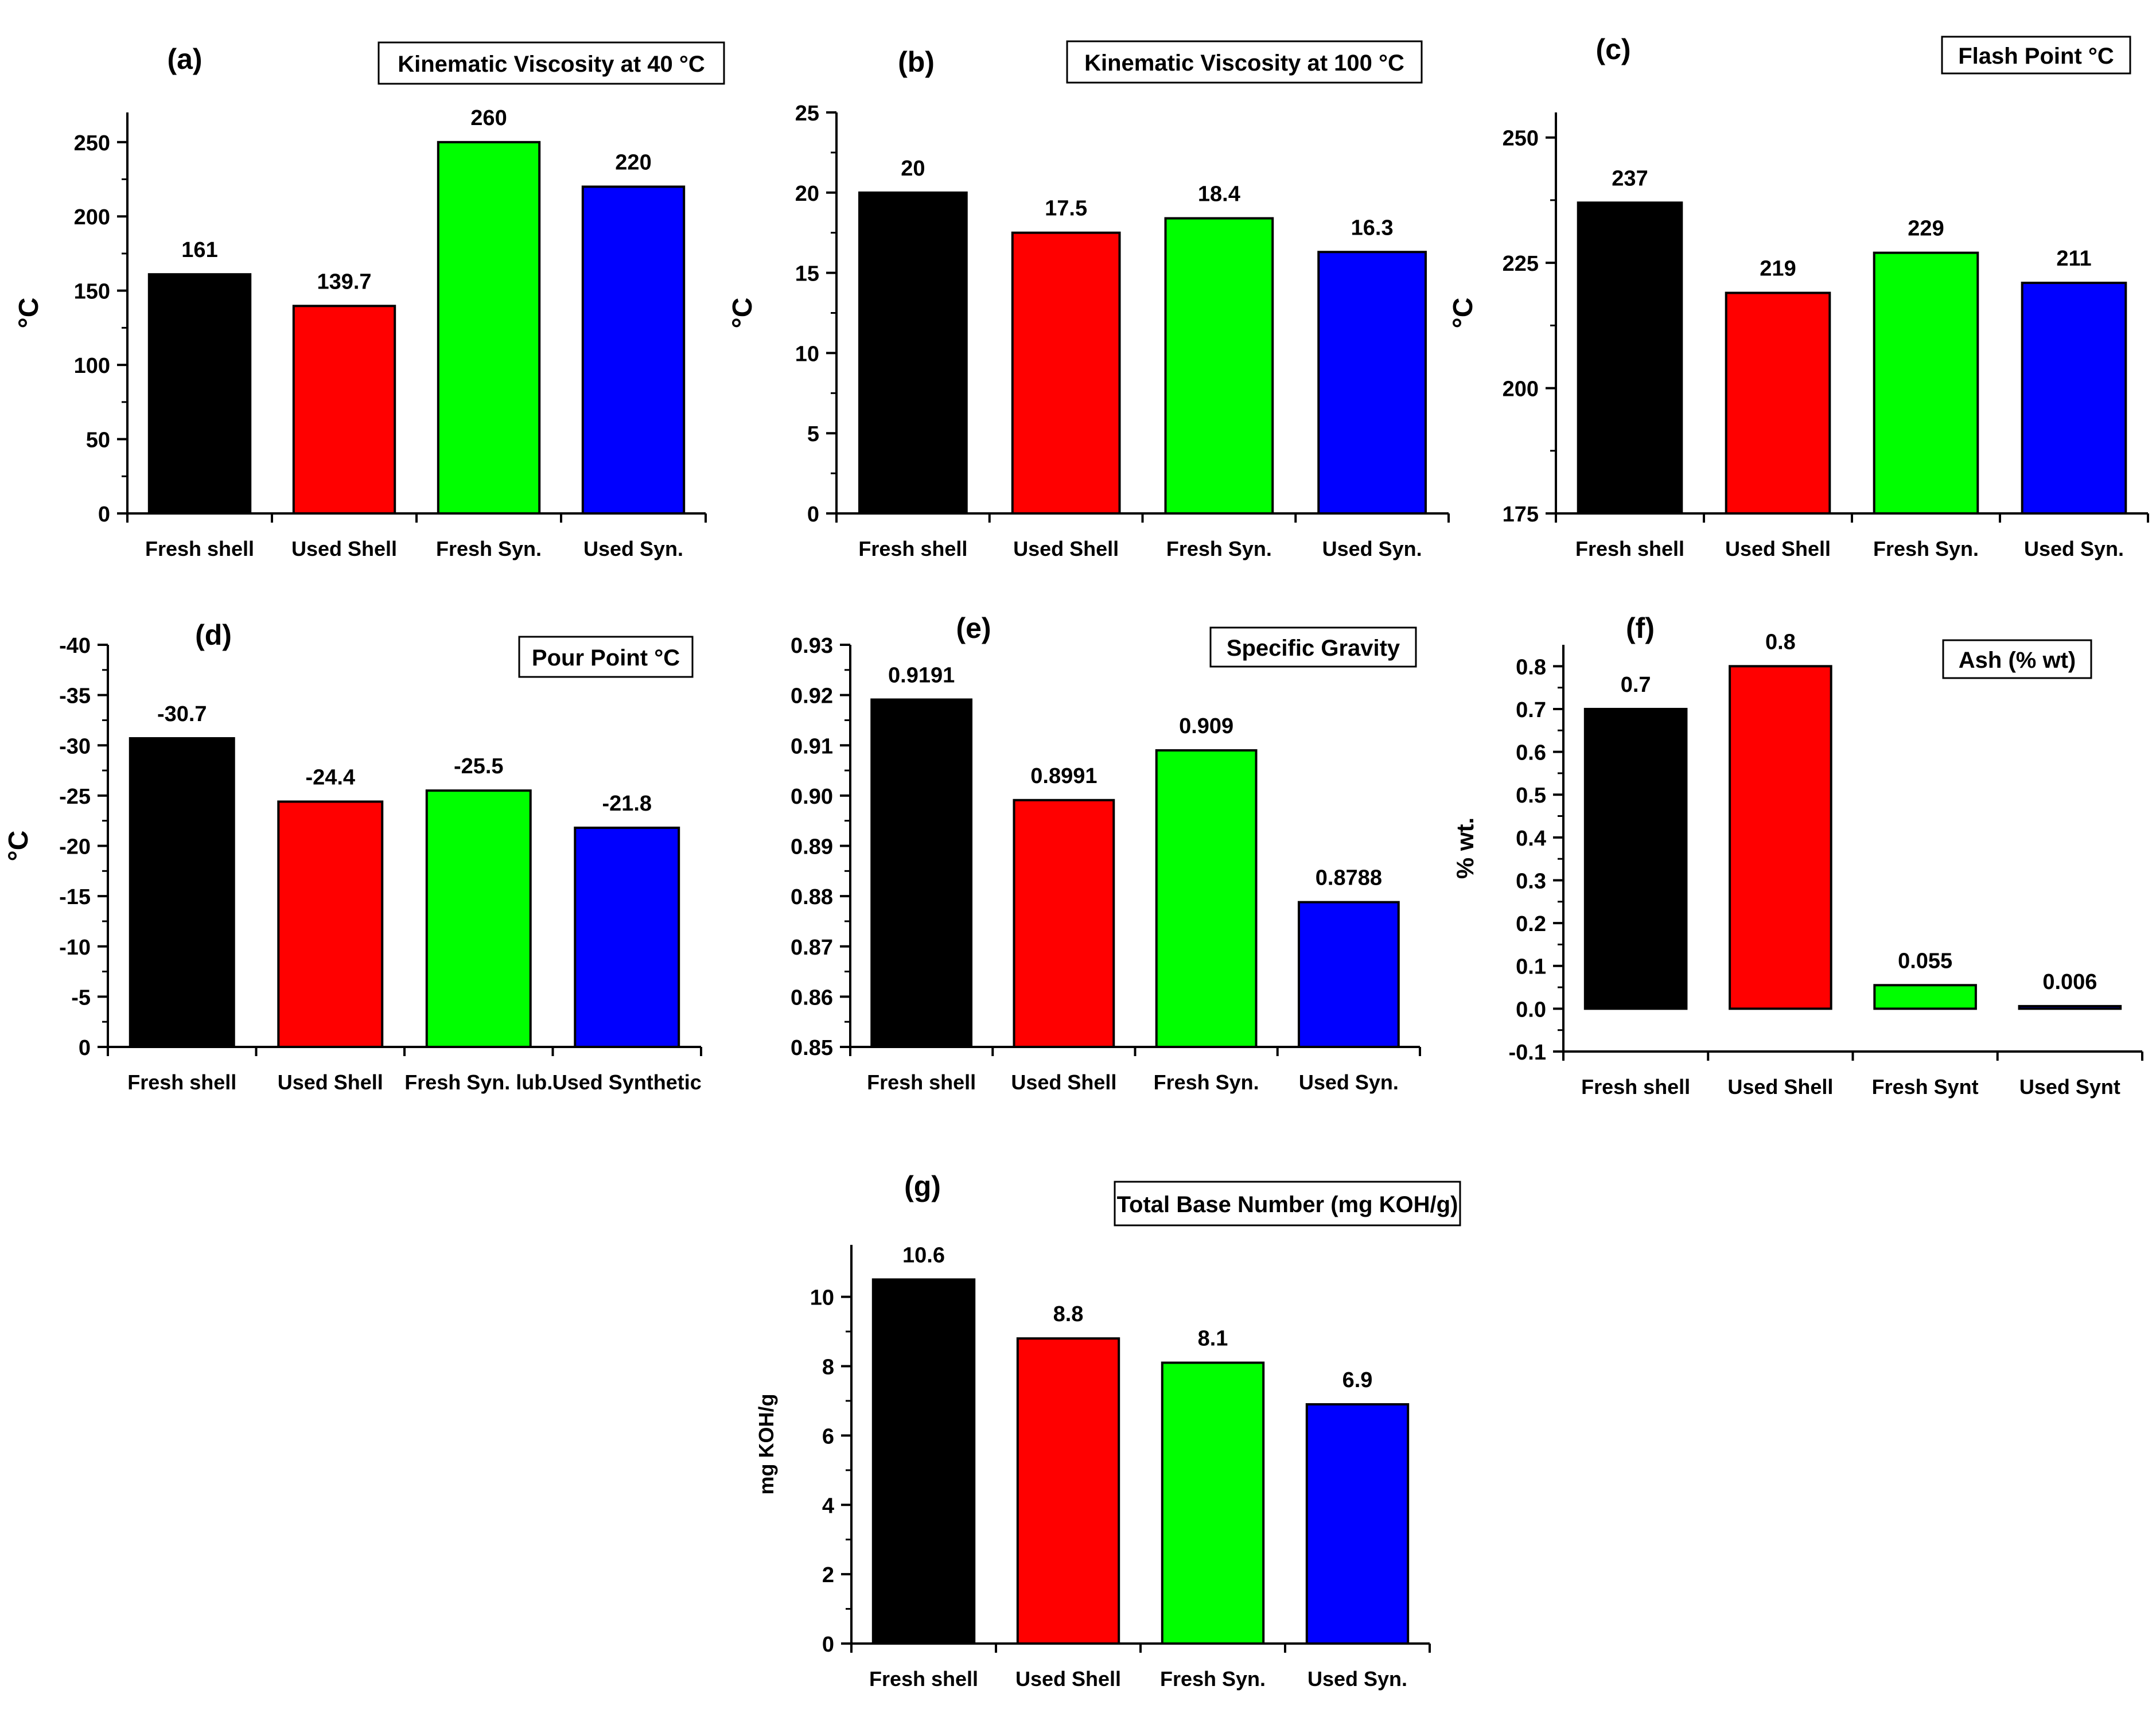 Image resolution: width=2156 pixels, height=1725 pixels. Describe the element at coordinates (921, 676) in the screenshot. I see `data-label: 0.9191` at that location.